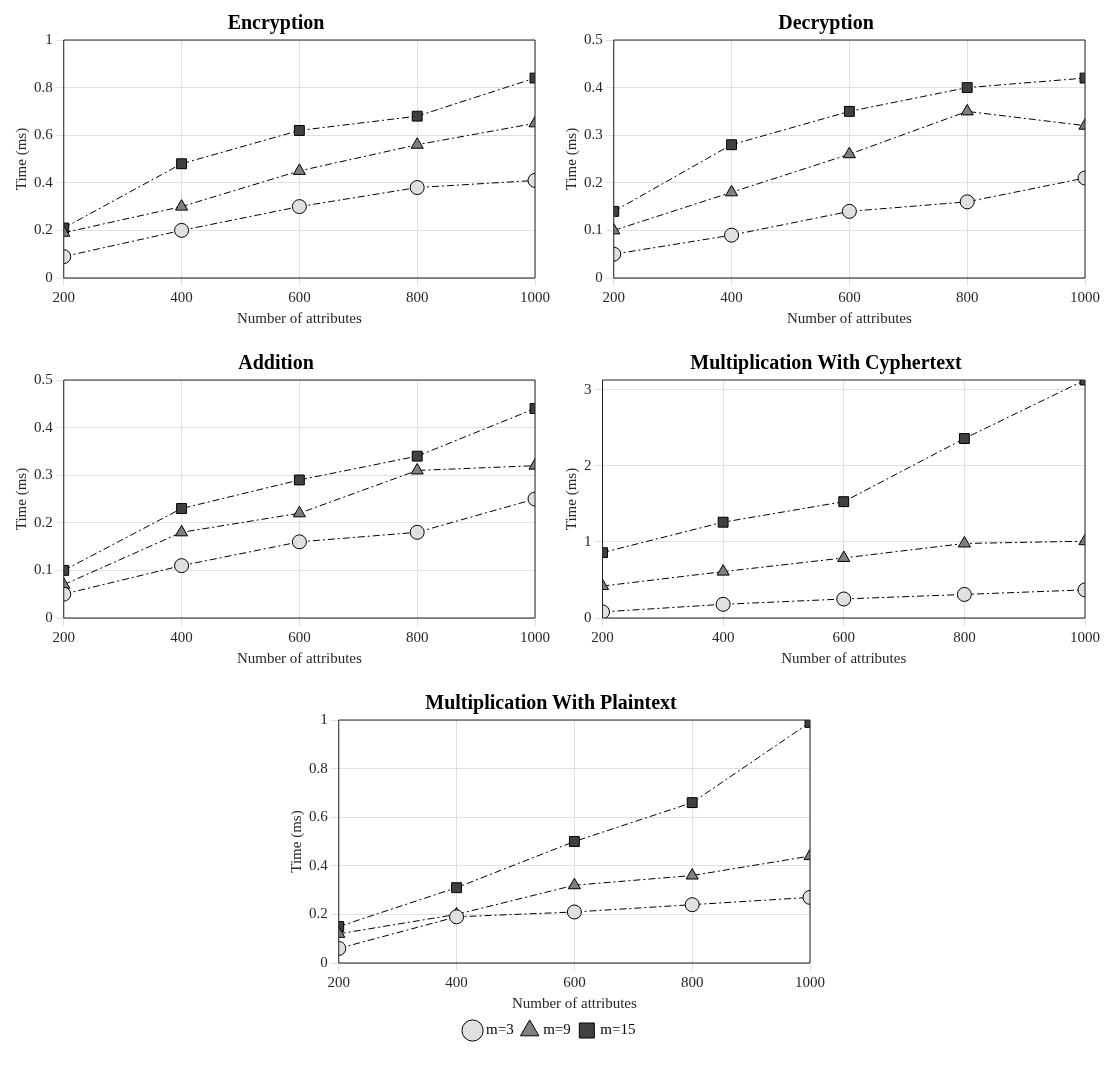  I want to click on chart-title: Multiplication With Plaintext, so click(551, 703).